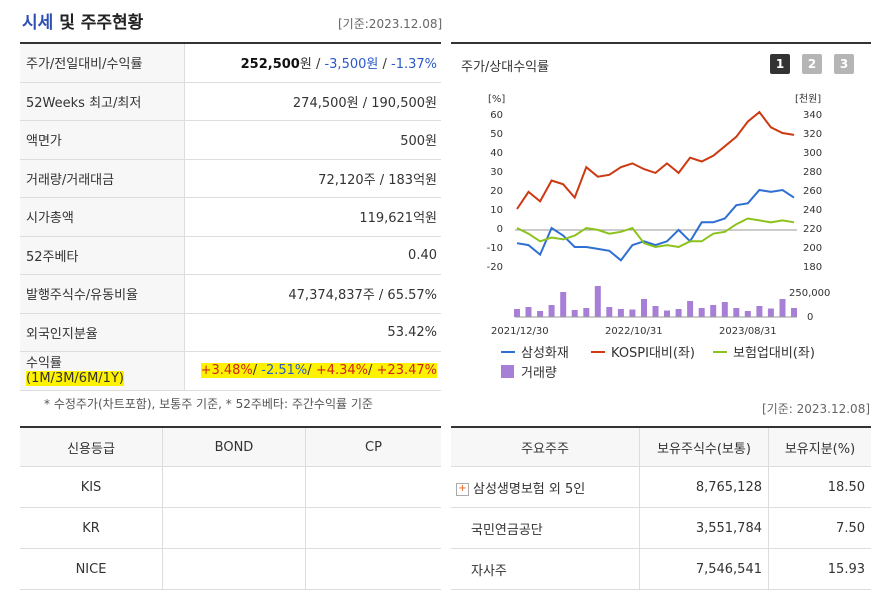 The image size is (893, 603). I want to click on table-row: 외국인지분율 53.42%, so click(230, 332).